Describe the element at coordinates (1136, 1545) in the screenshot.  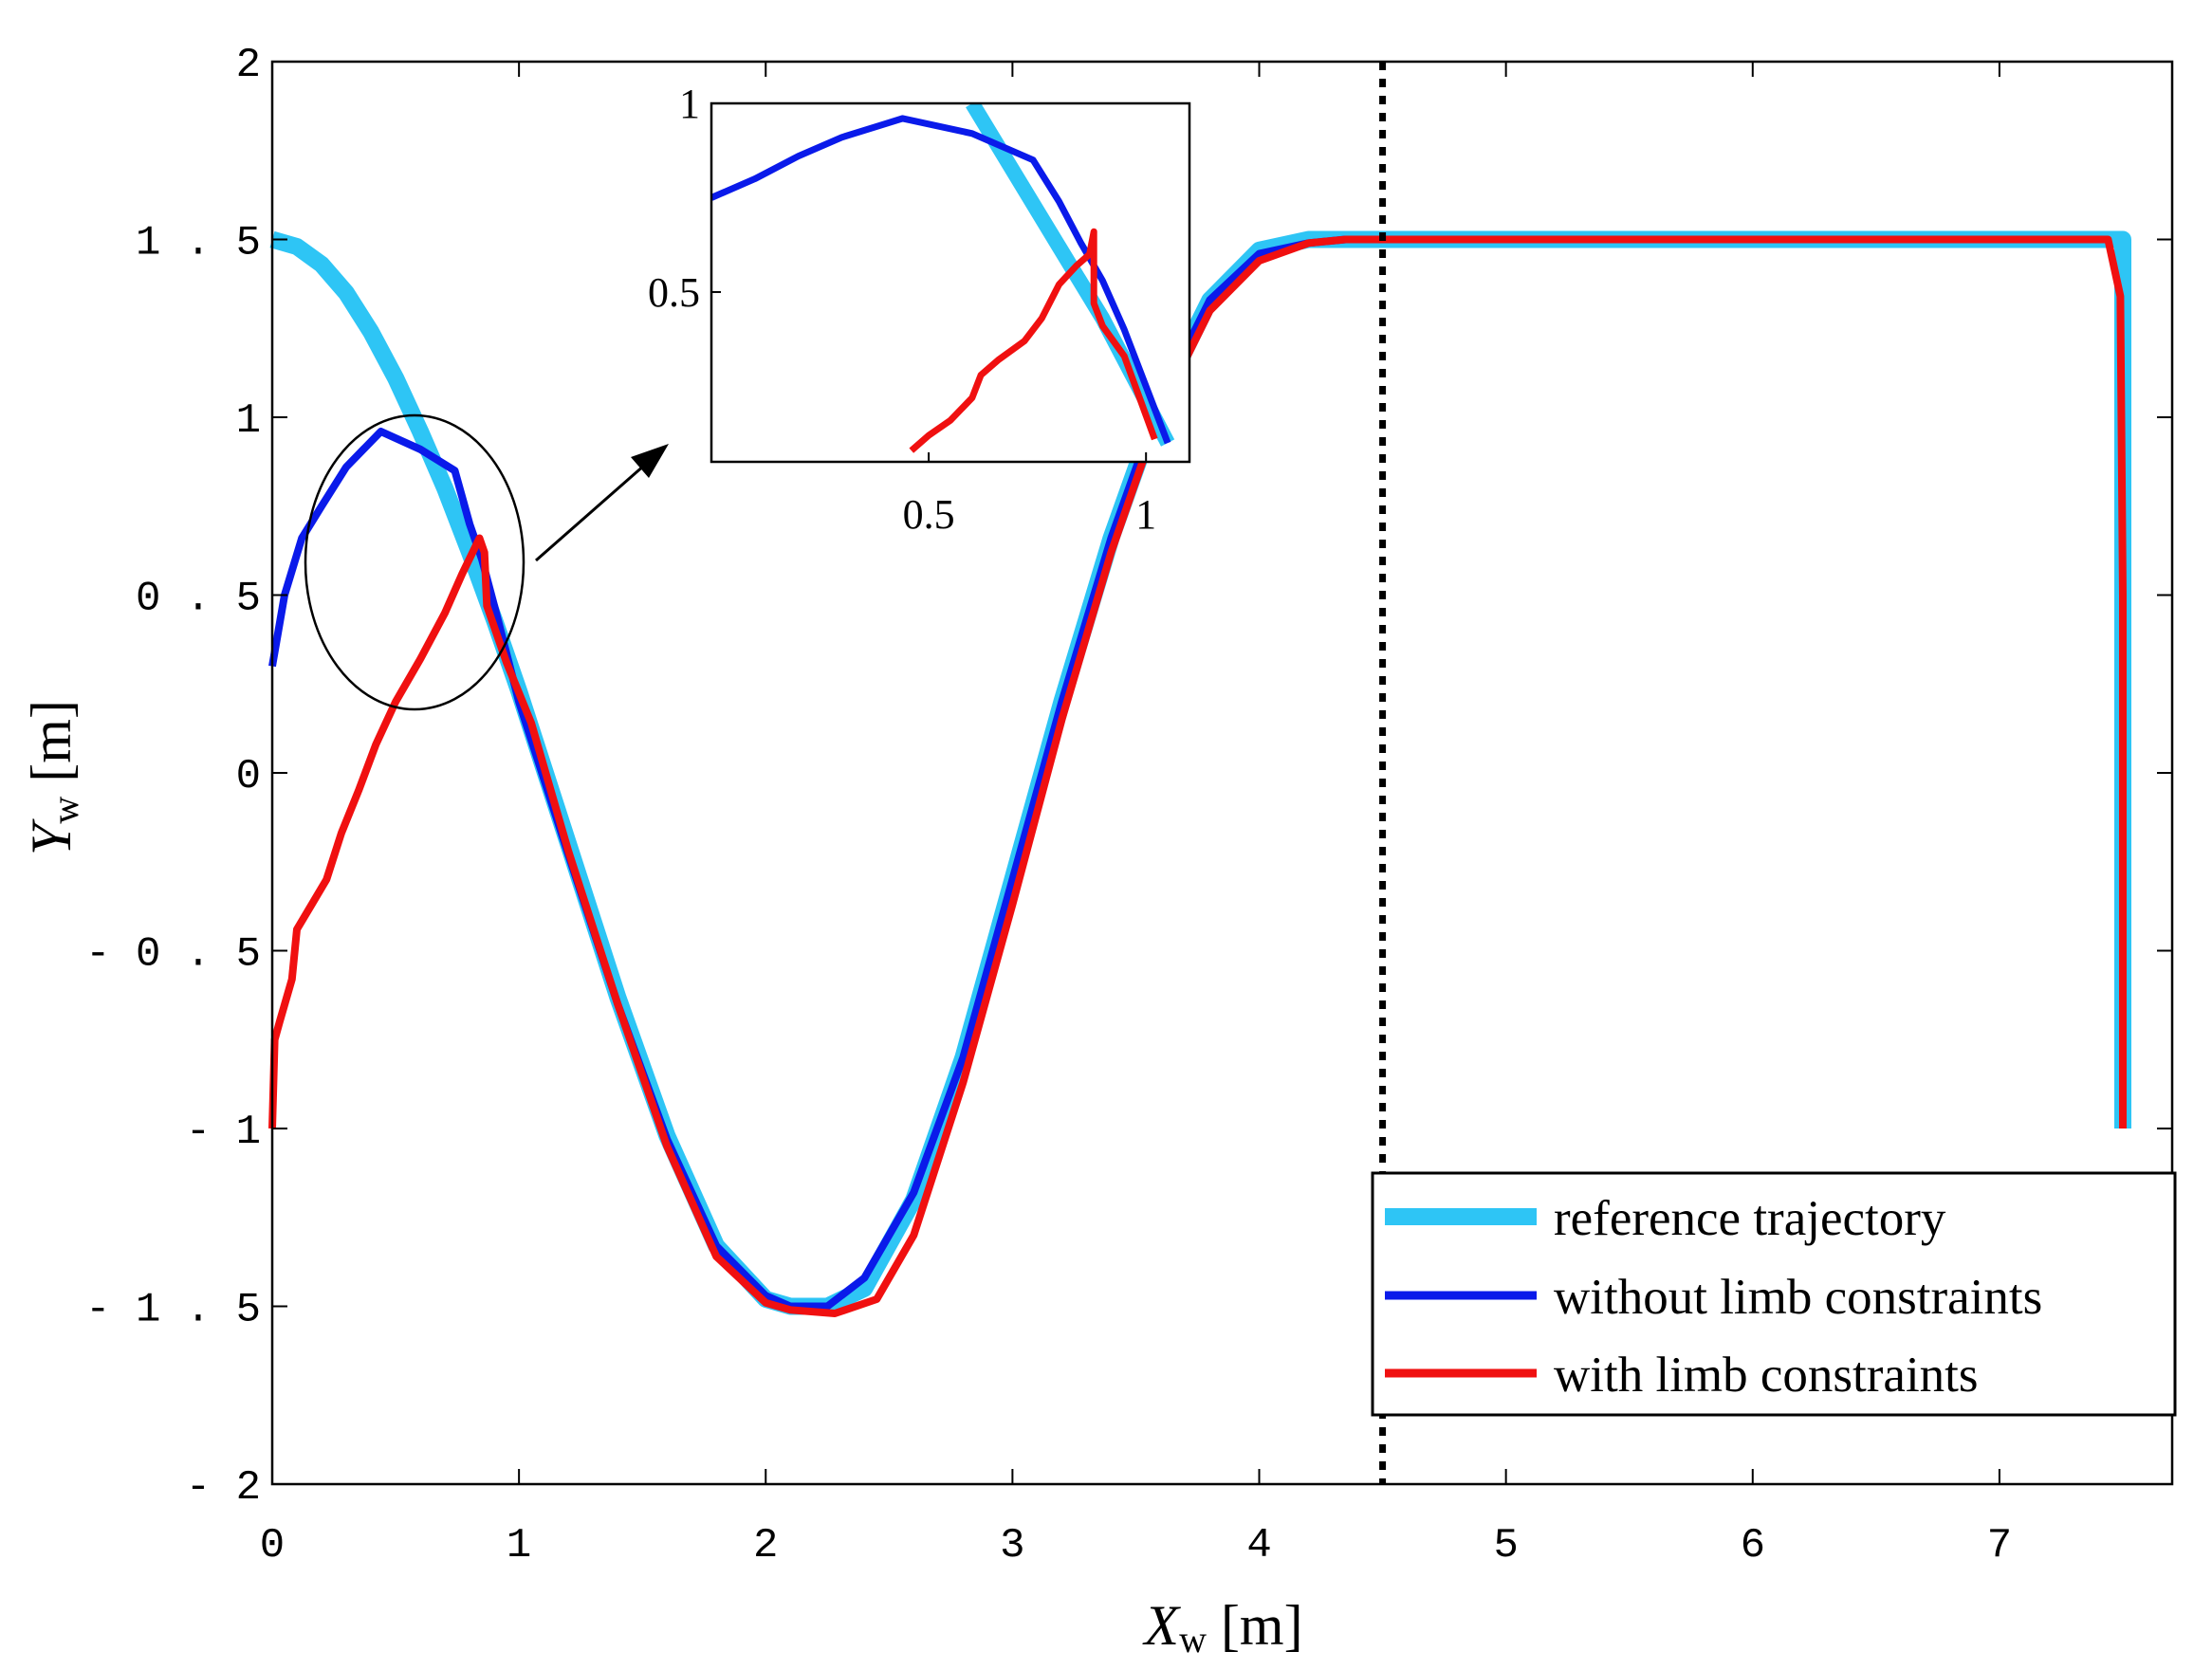
I see `x-tick-labels: 0 1 2 3 4 5 6 7` at that location.